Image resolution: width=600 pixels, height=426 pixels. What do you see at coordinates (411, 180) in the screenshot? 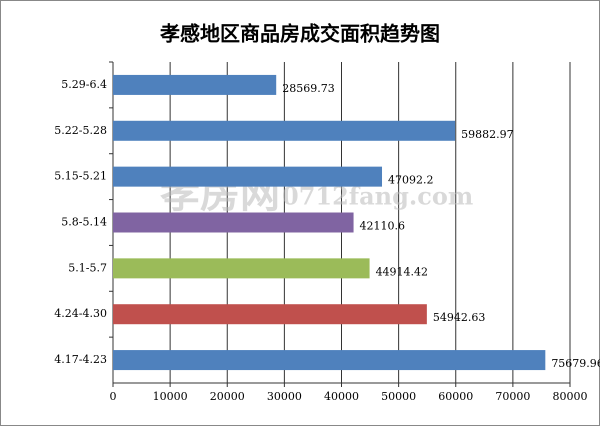
I see `value-label: 47092.2` at bounding box center [411, 180].